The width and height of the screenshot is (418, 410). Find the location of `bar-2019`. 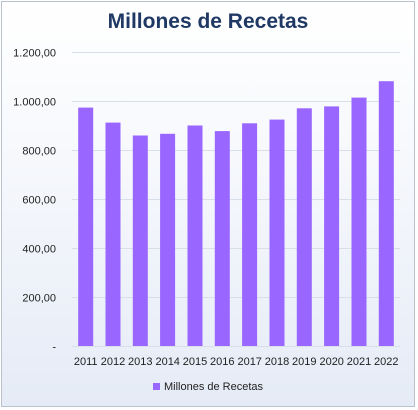

bar-2019 is located at coordinates (304, 227).